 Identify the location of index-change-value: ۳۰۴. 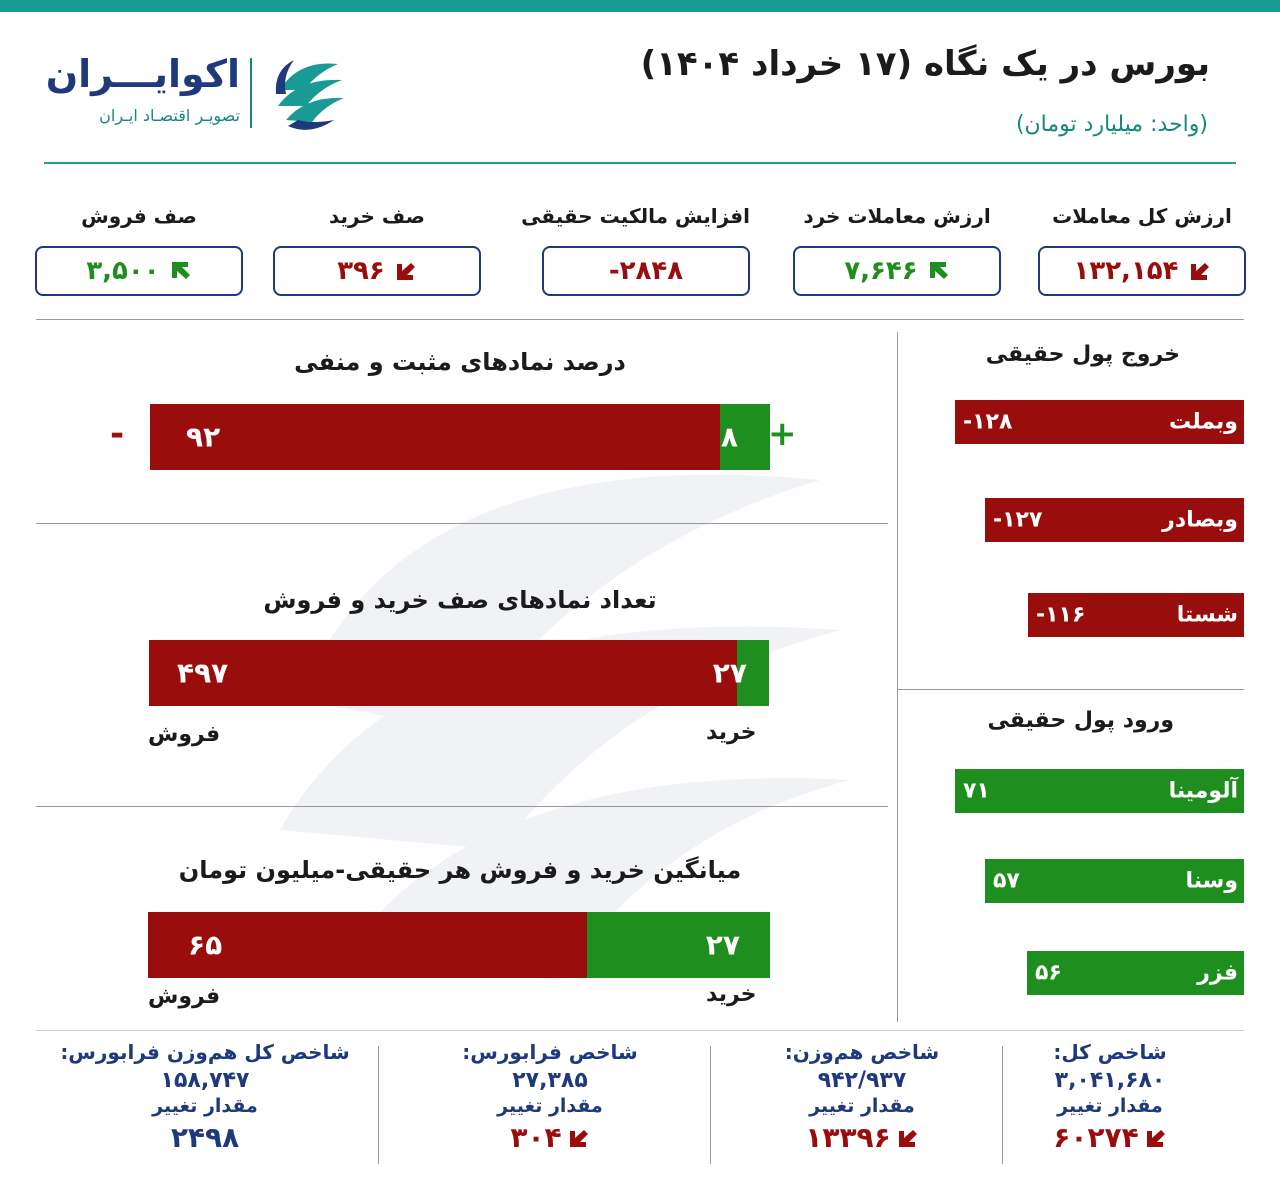
(536, 1137).